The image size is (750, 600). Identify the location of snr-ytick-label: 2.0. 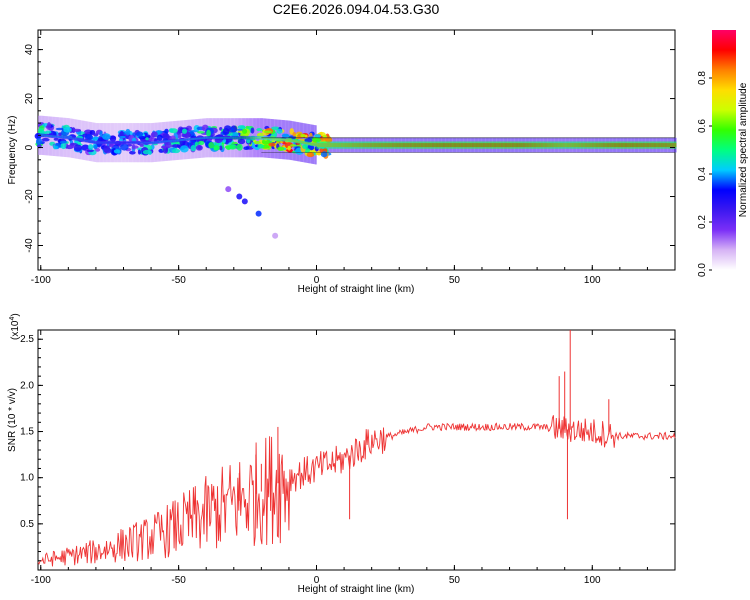
(27, 385).